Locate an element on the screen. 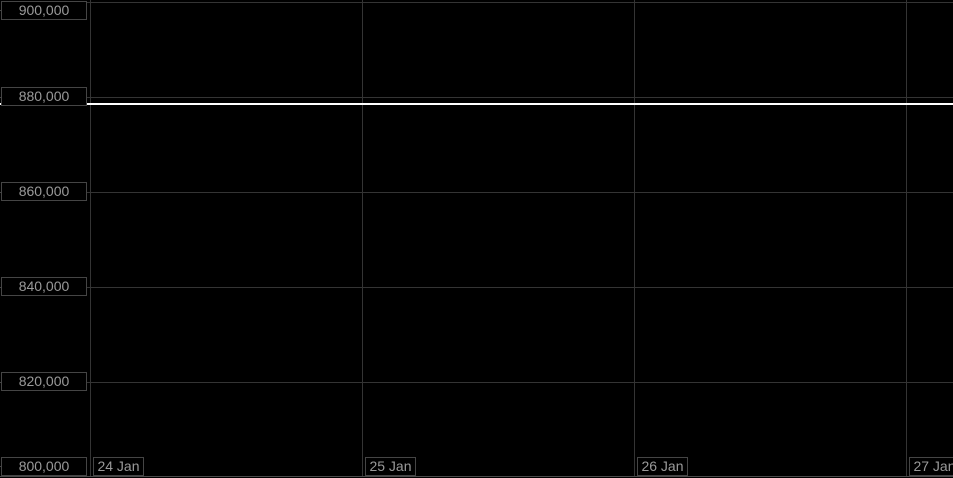 This screenshot has height=478, width=953. x-axis-line is located at coordinates (476, 476).